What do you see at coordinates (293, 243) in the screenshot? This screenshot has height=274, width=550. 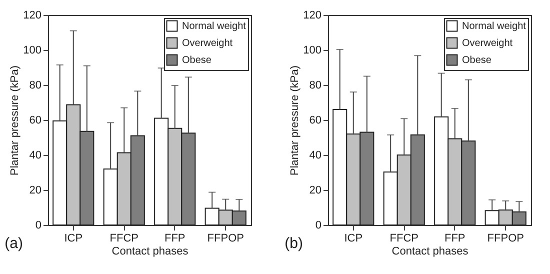 I see `text: (b)` at bounding box center [293, 243].